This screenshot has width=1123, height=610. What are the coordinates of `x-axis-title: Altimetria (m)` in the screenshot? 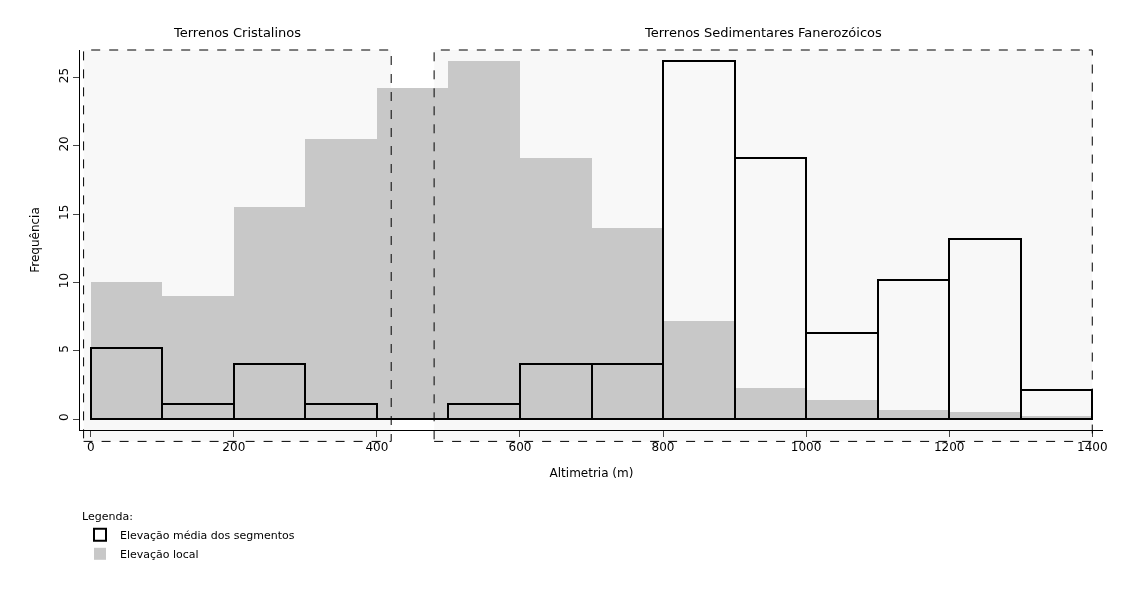 It's located at (591, 473).